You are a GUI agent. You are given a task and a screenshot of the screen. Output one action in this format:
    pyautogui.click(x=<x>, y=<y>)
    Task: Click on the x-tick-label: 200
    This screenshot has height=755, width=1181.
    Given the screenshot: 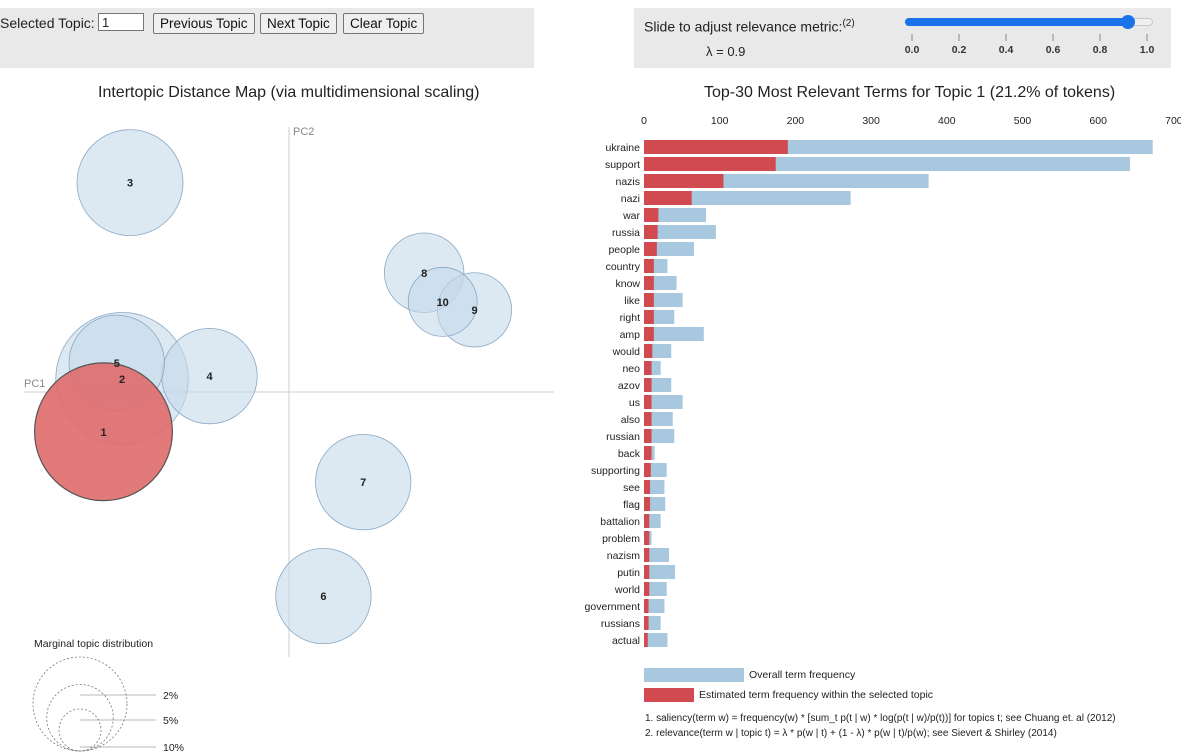 What is the action you would take?
    pyautogui.click(x=796, y=121)
    